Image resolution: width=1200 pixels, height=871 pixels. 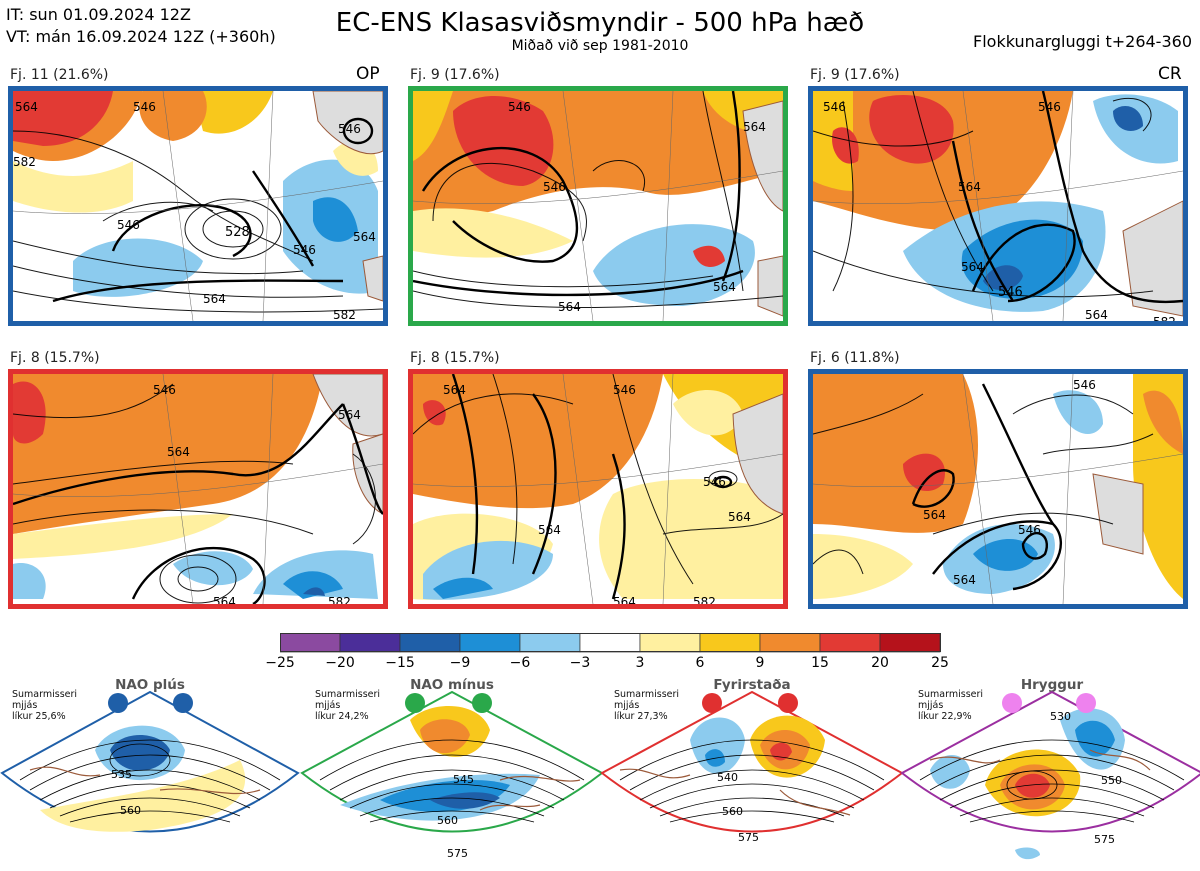 I want to click on regime-contour-label: 535, so click(x=121, y=774).